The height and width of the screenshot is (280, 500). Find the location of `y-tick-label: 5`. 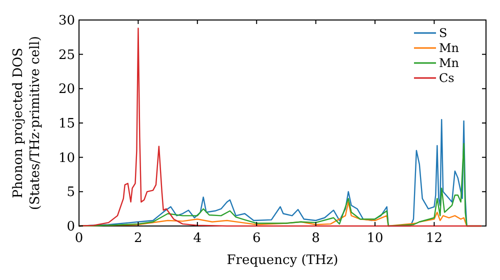

y-tick-label: 5 is located at coordinates (70, 192).